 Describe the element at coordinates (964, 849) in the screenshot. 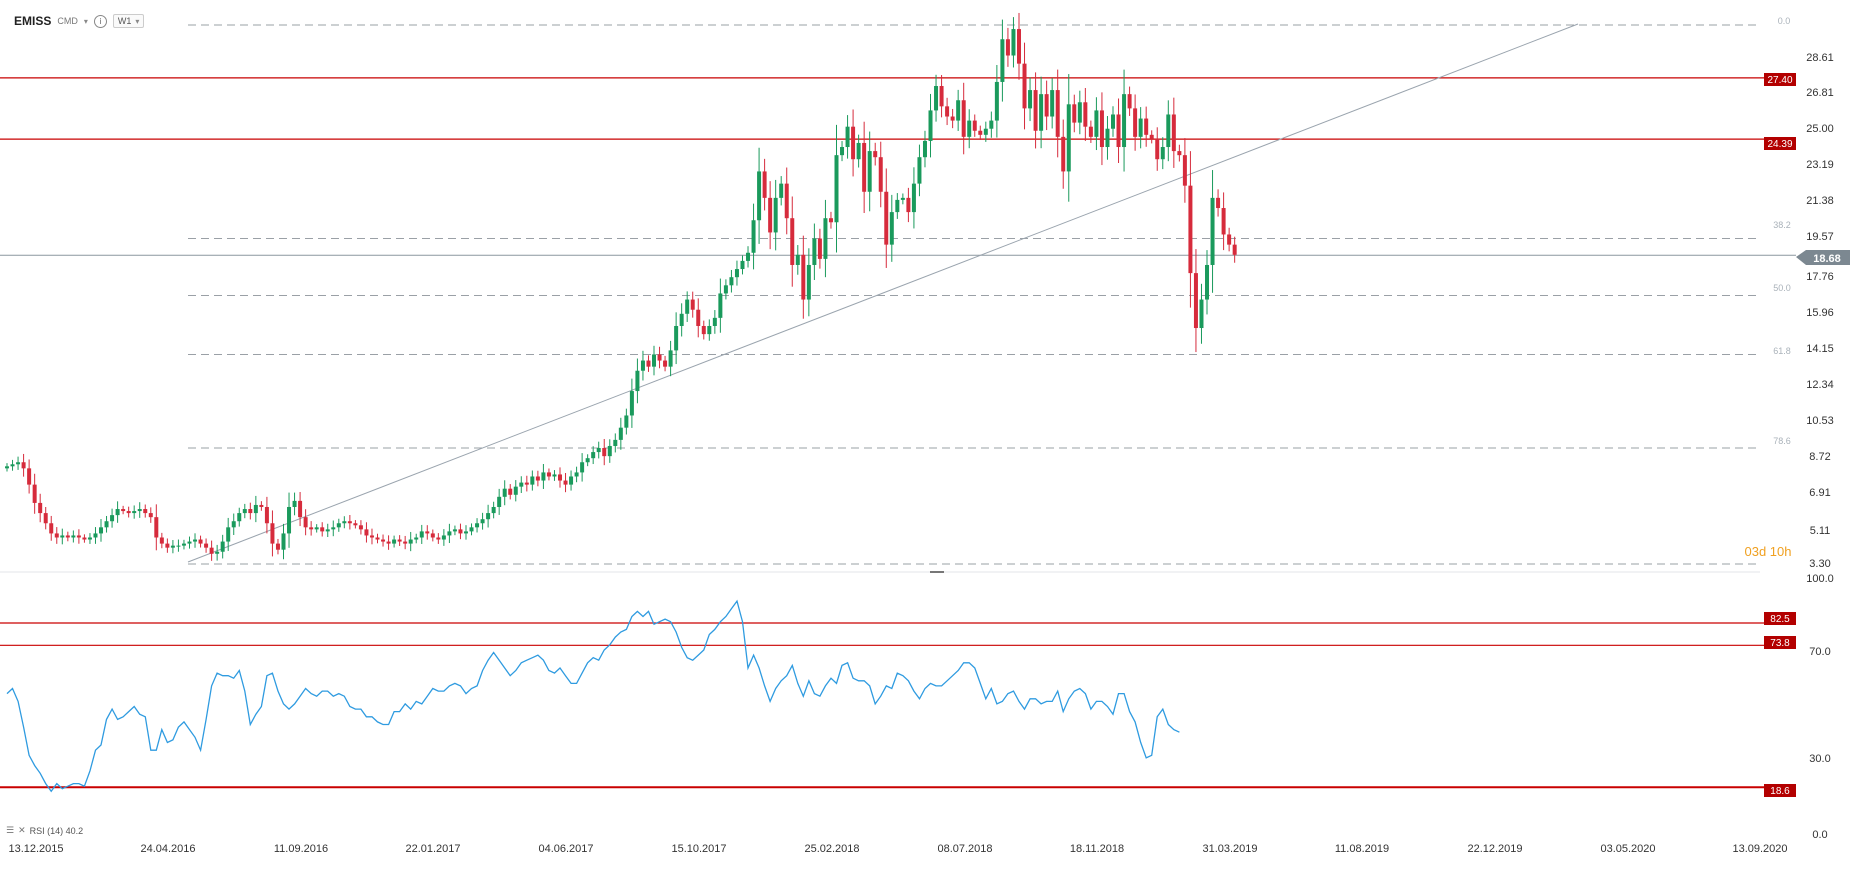

I see `date-tick: 08.07.2018` at that location.